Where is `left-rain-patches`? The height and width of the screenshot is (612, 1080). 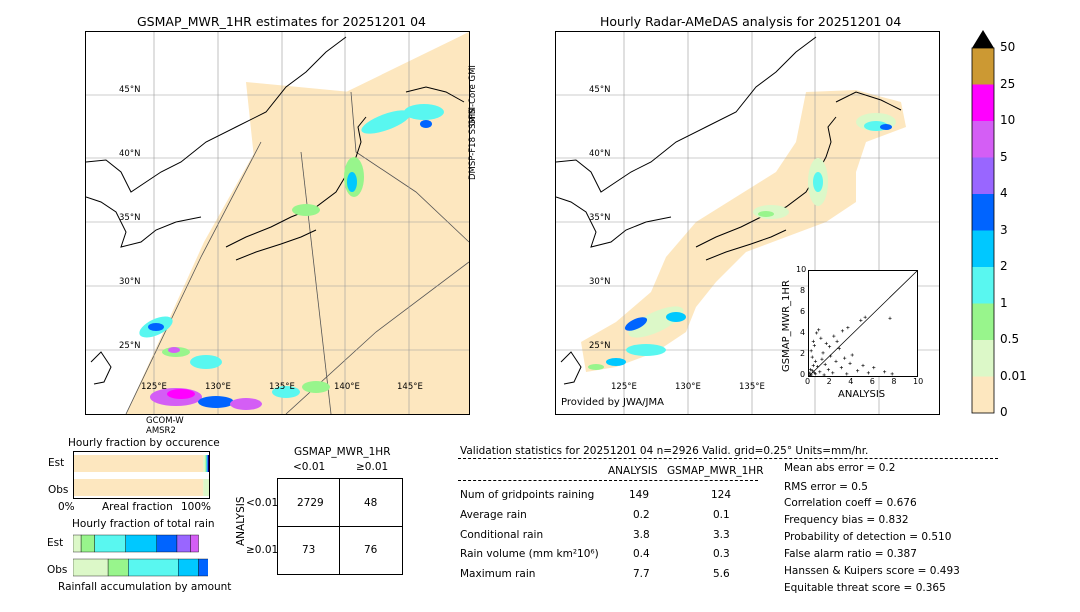 left-rain-patches is located at coordinates (291, 257).